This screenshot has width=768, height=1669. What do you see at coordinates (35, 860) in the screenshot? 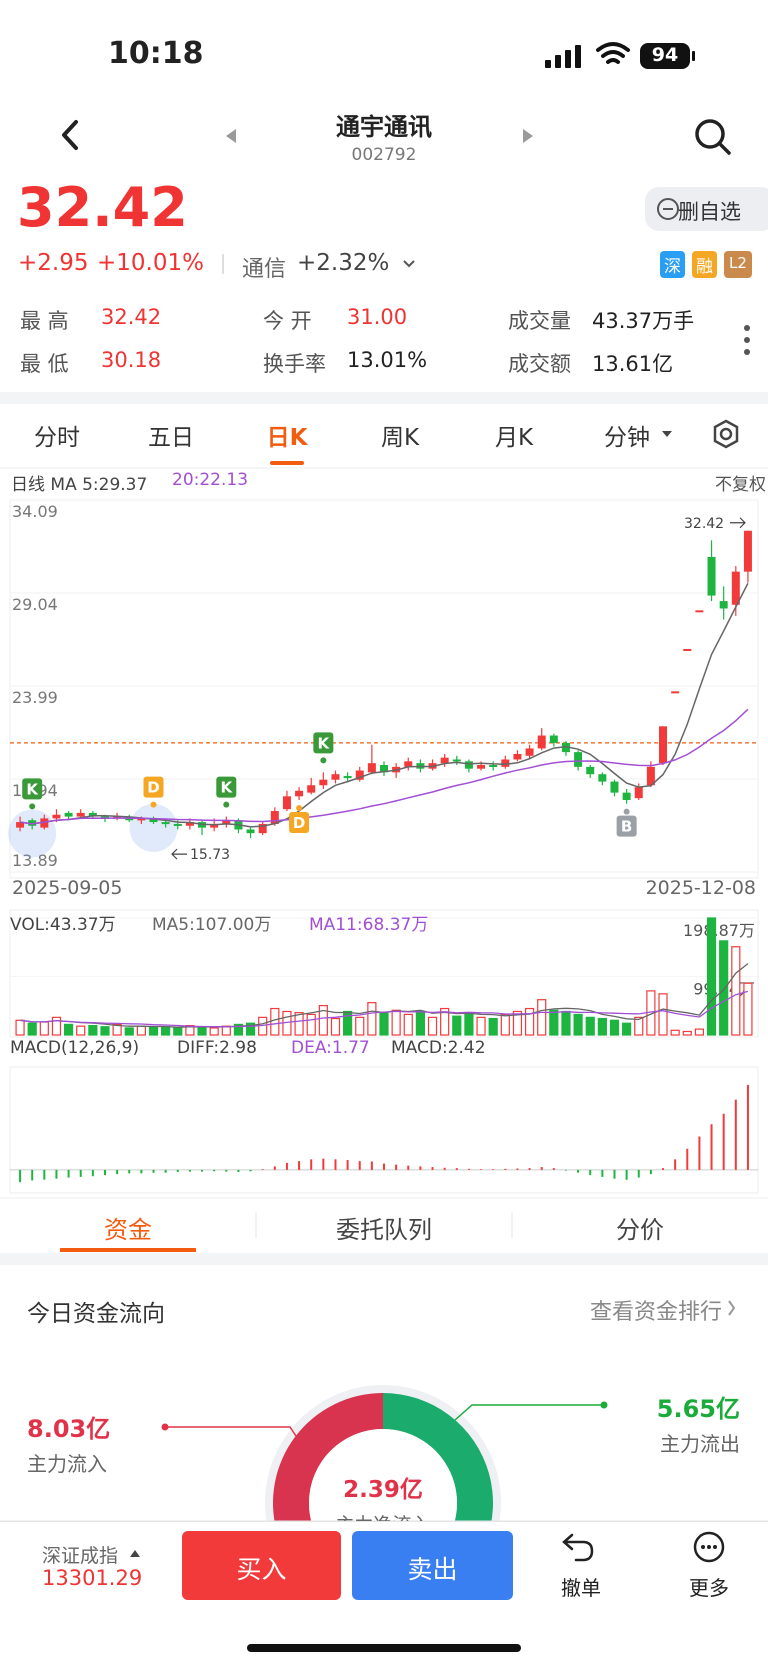
I see `y-tick-label: 13.89` at bounding box center [35, 860].